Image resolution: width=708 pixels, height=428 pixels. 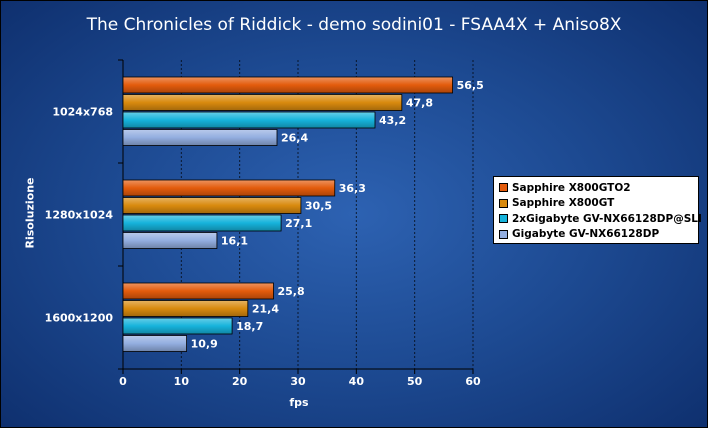 I want to click on data-label: 27,1, so click(x=298, y=223).